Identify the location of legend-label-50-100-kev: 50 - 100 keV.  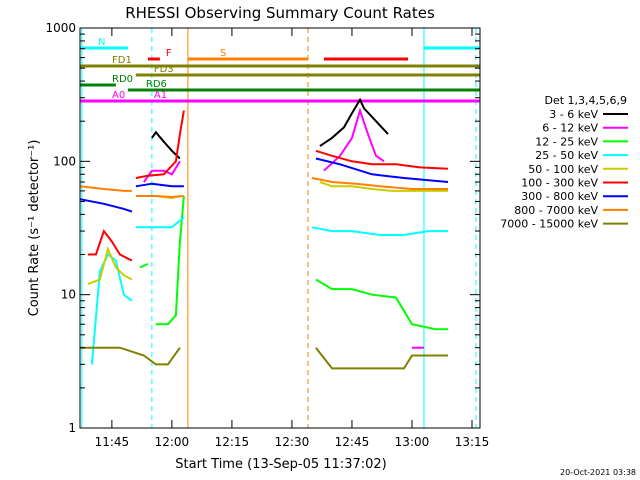
(563, 169).